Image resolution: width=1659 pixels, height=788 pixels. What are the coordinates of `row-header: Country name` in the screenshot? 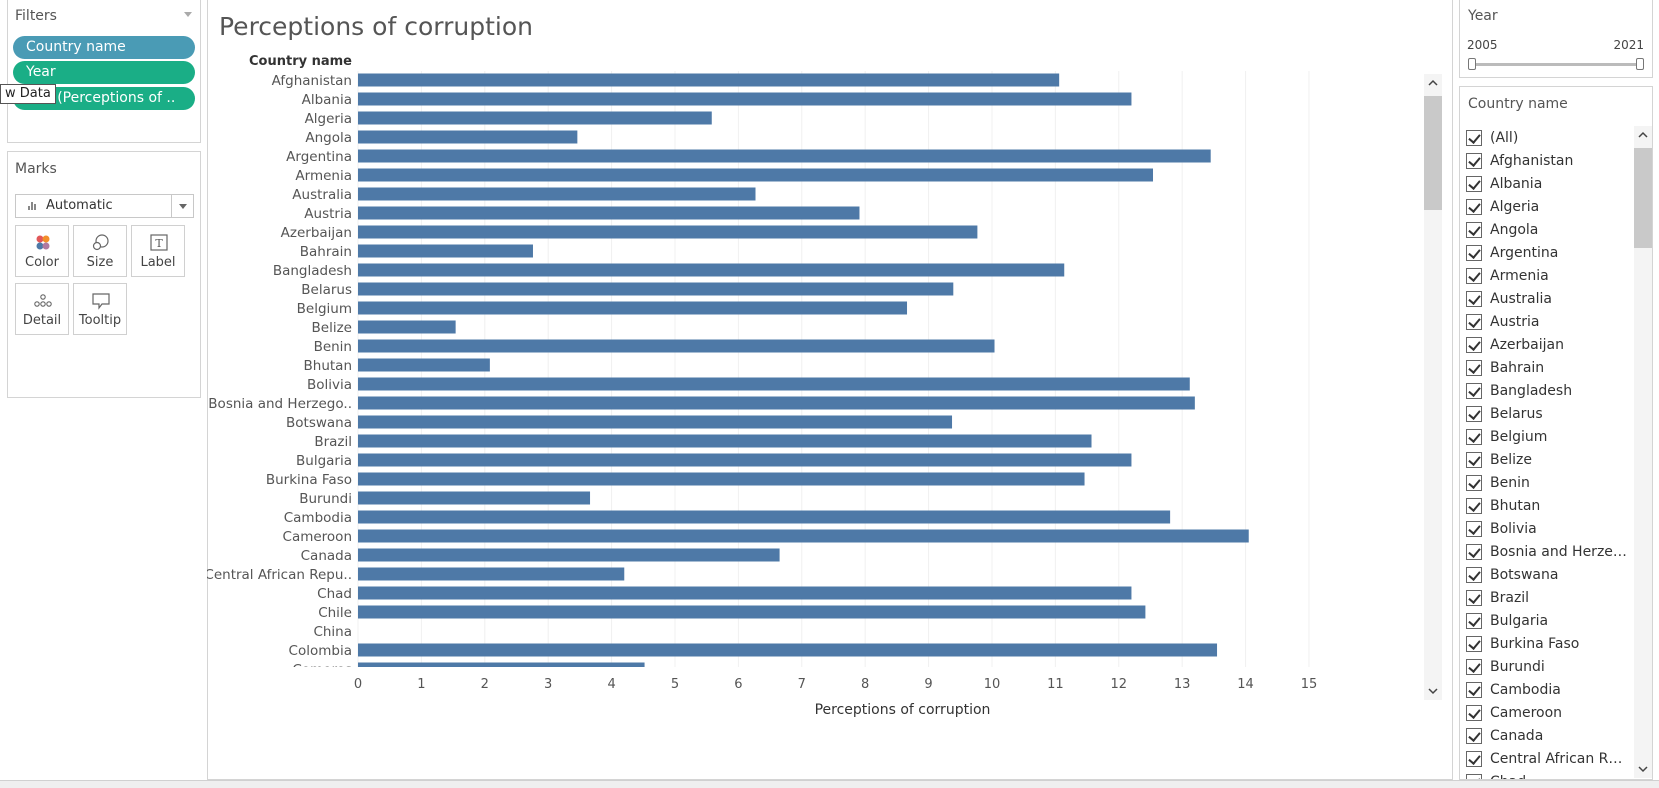 It's located at (300, 62).